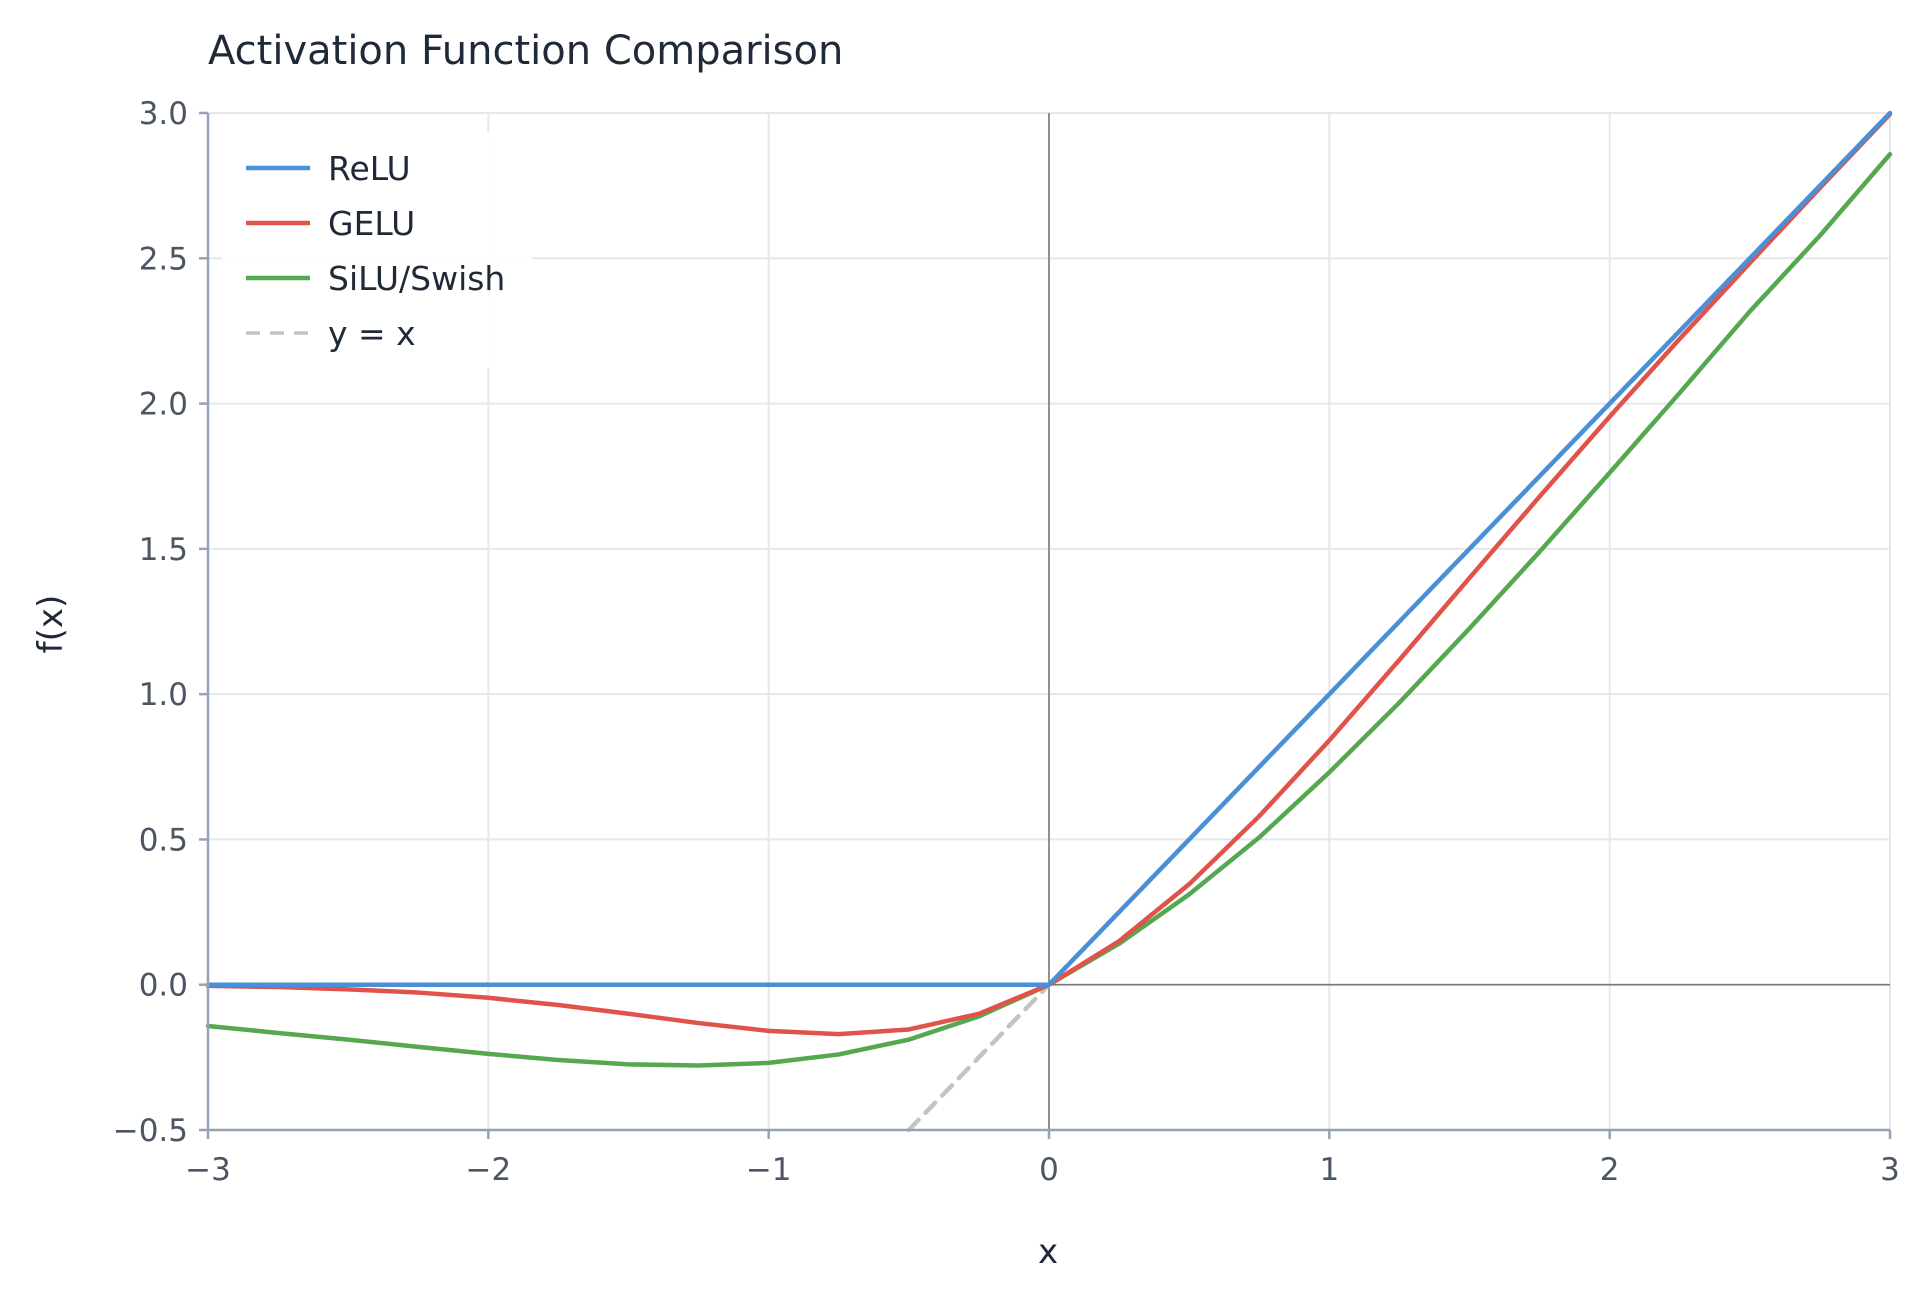 The image size is (1920, 1292). I want to click on x-axis-label: x, so click(1048, 1252).